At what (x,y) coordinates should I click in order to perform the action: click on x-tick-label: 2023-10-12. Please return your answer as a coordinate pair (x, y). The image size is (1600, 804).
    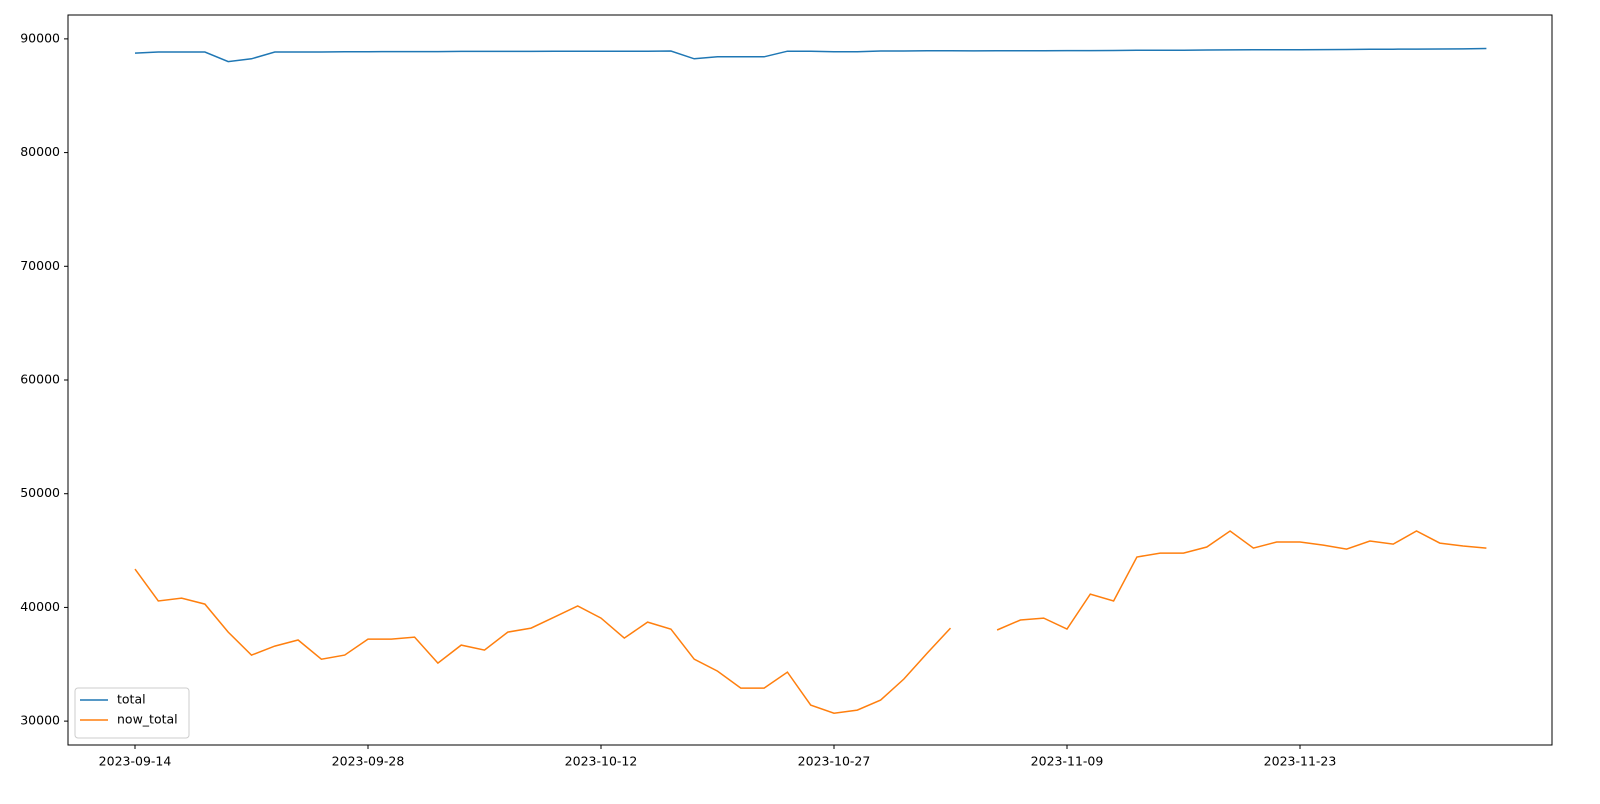
    Looking at the image, I should click on (601, 761).